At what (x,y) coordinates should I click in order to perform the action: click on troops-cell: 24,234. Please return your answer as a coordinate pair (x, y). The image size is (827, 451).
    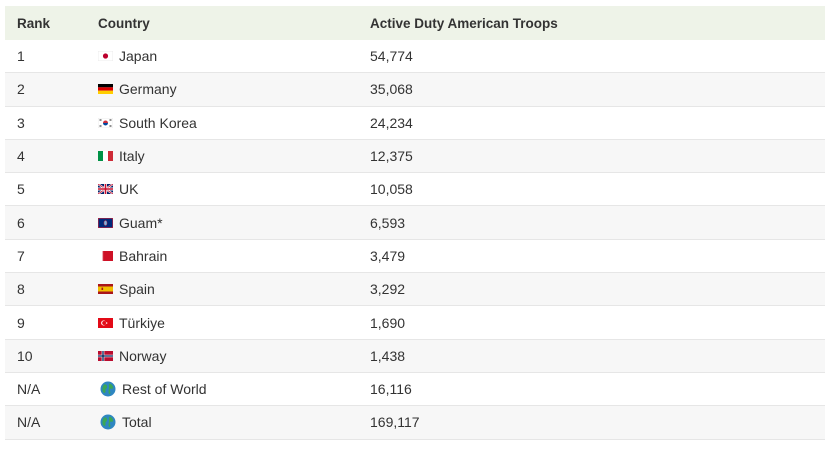
    Looking at the image, I should click on (391, 122).